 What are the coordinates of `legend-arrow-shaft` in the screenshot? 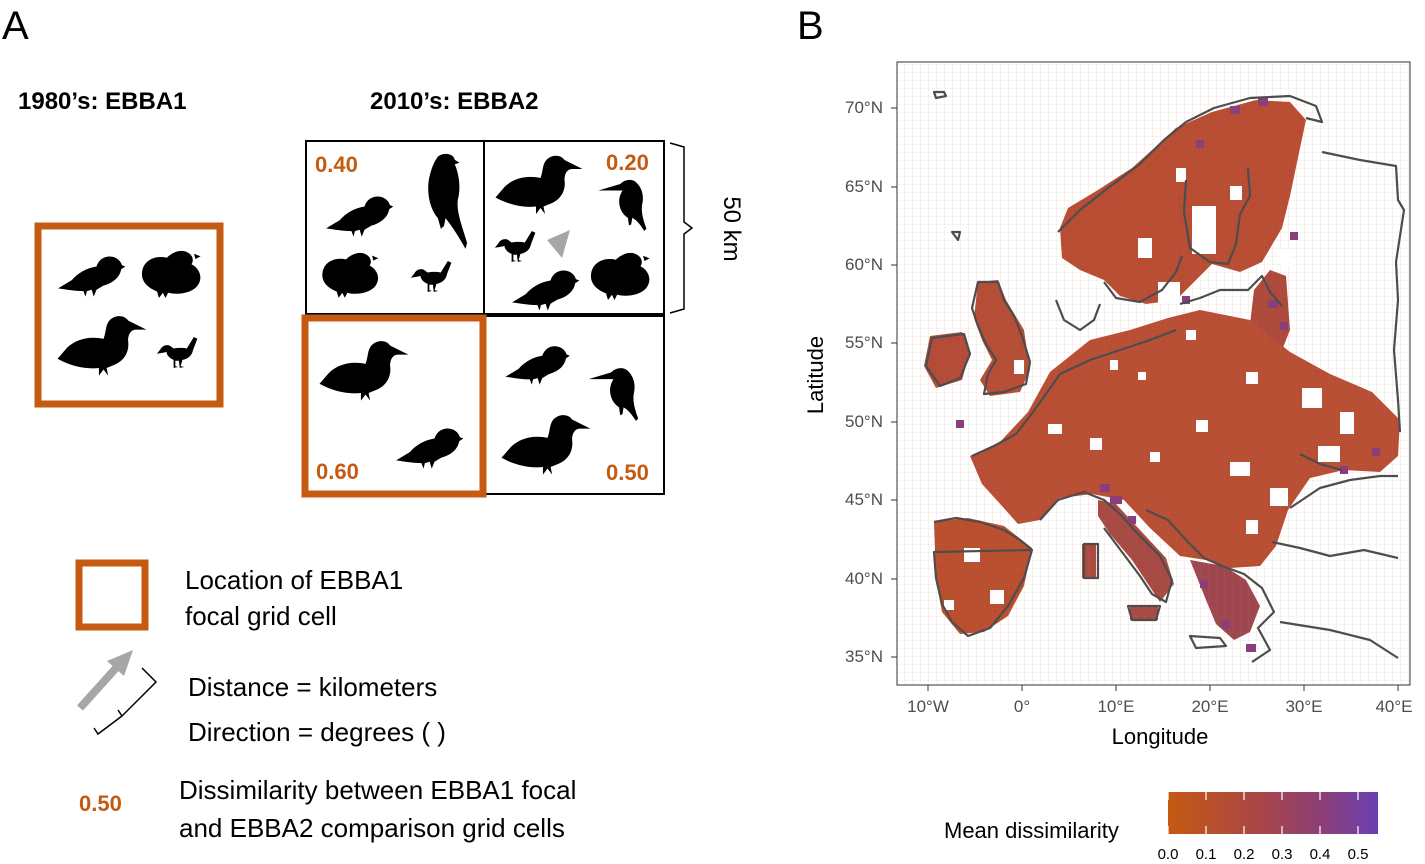 It's located at (98, 688).